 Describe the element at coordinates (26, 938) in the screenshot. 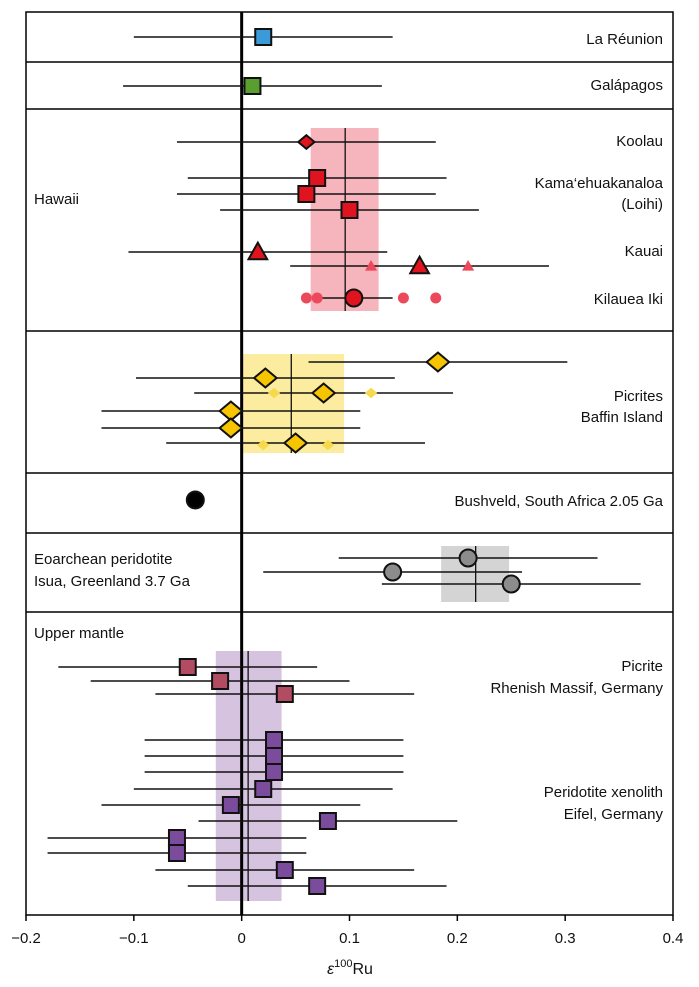

I see `x-tick-label: −0.2` at that location.